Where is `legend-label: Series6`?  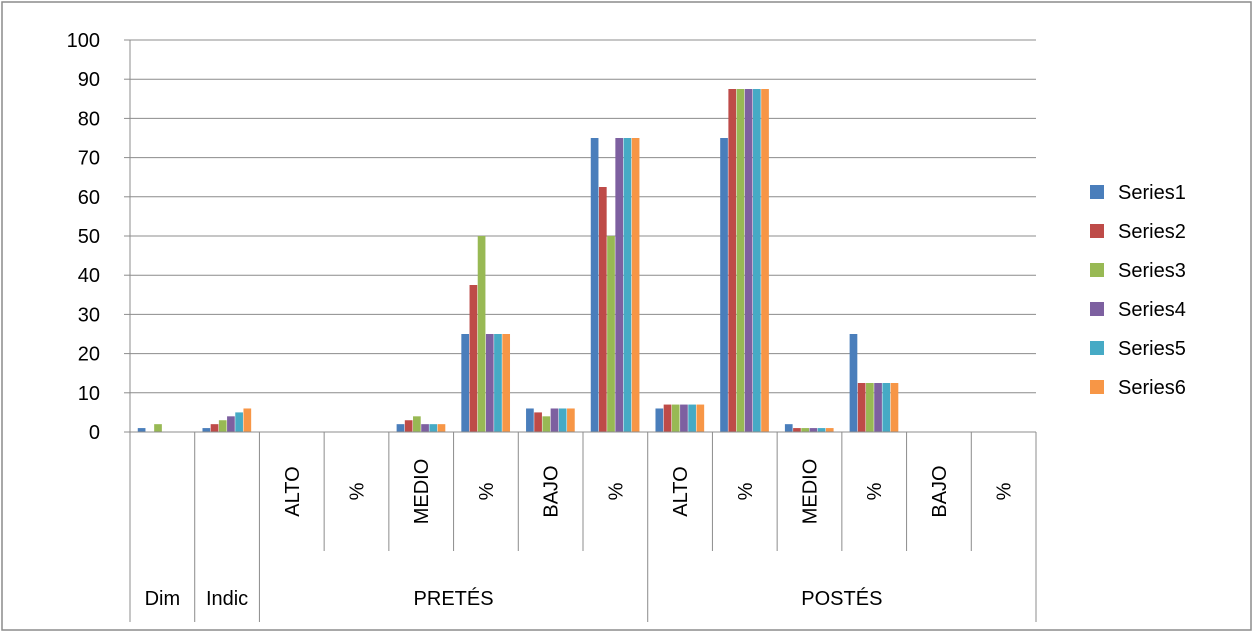 legend-label: Series6 is located at coordinates (1152, 388).